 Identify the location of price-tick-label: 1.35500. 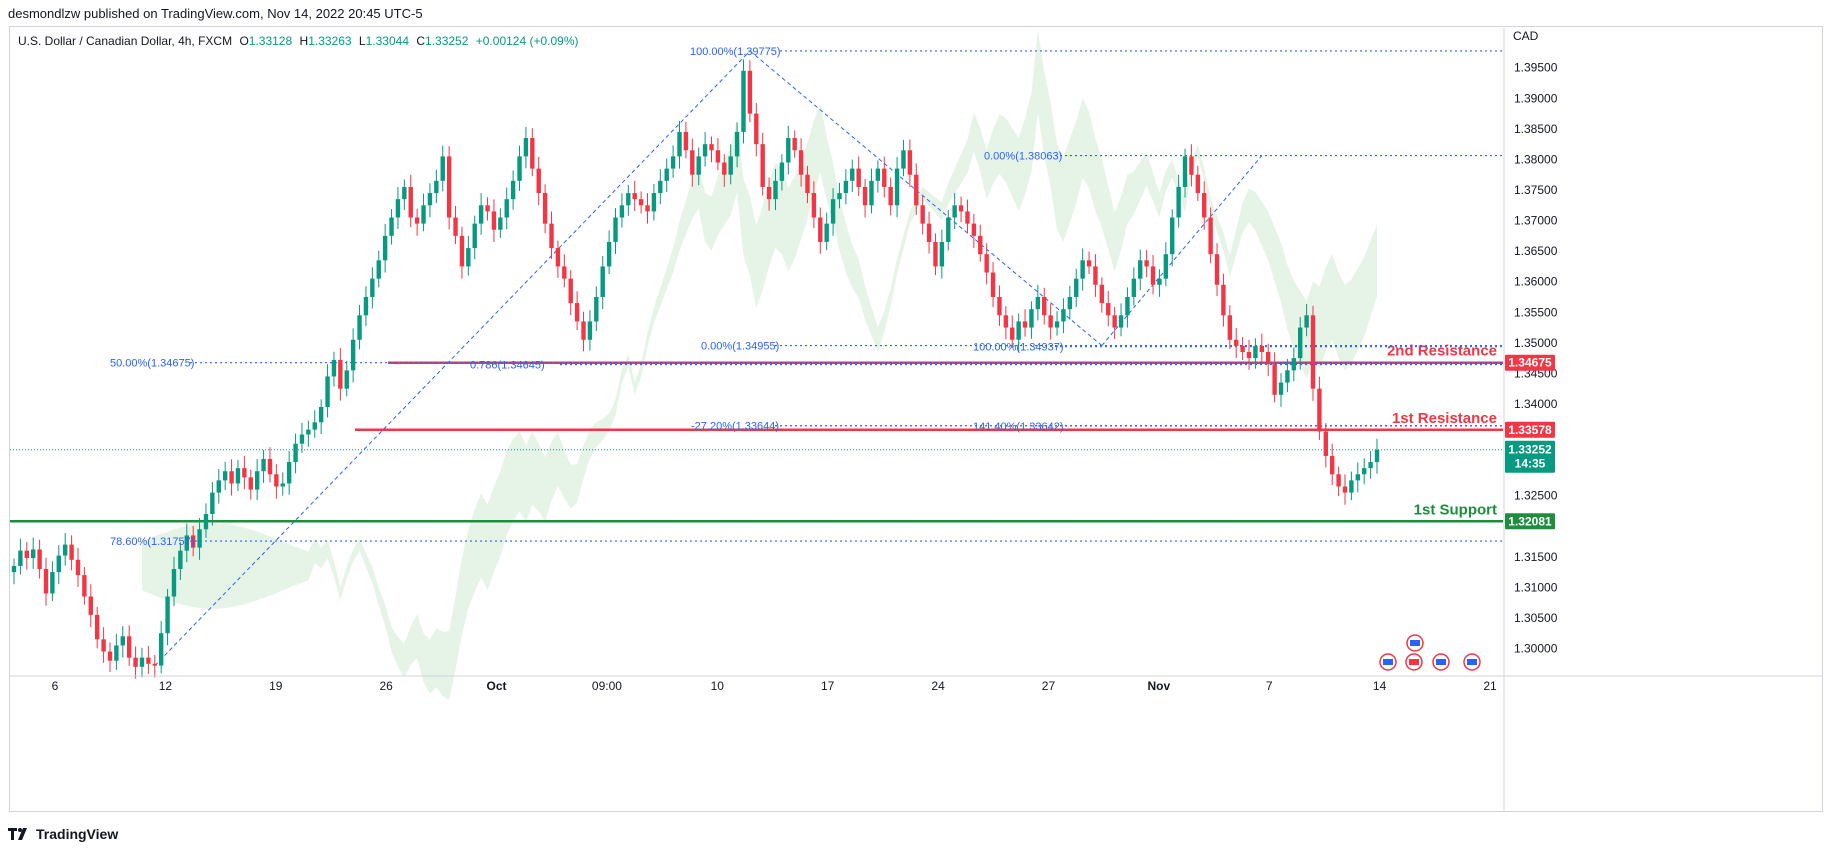
(1536, 312).